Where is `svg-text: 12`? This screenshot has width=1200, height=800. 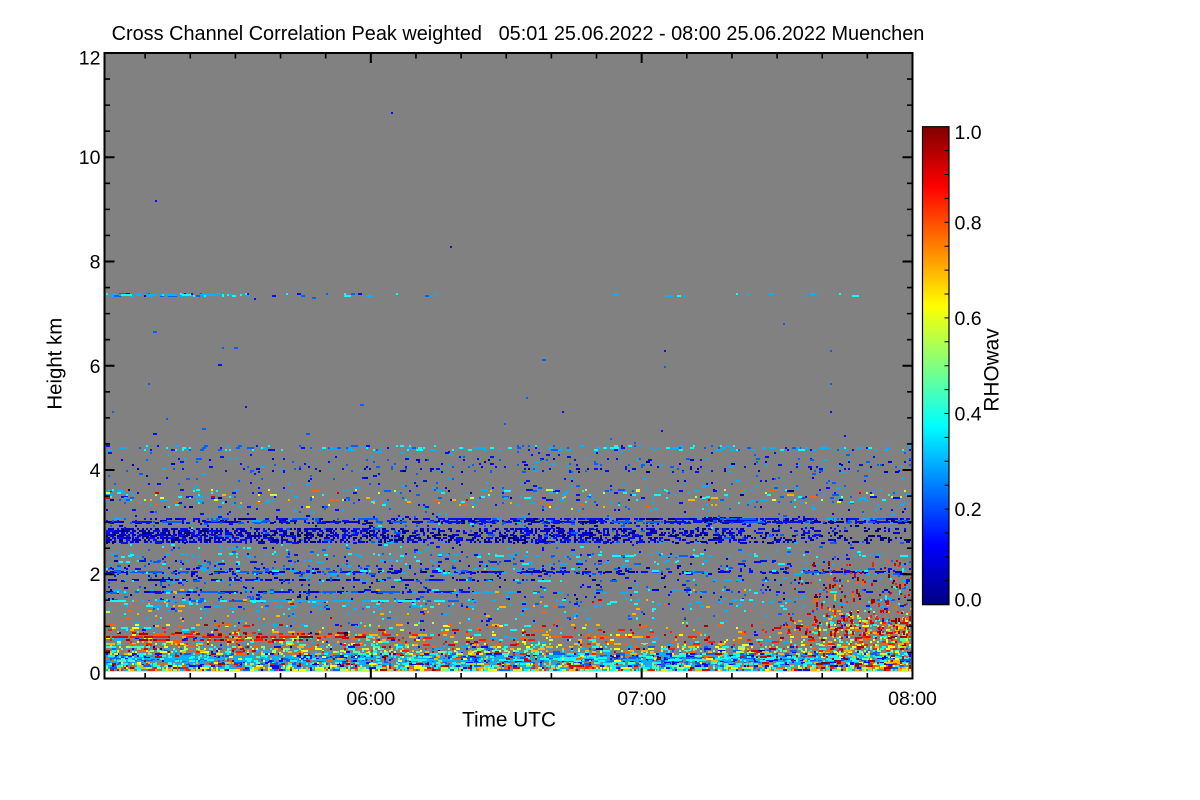 svg-text: 12 is located at coordinates (90, 59).